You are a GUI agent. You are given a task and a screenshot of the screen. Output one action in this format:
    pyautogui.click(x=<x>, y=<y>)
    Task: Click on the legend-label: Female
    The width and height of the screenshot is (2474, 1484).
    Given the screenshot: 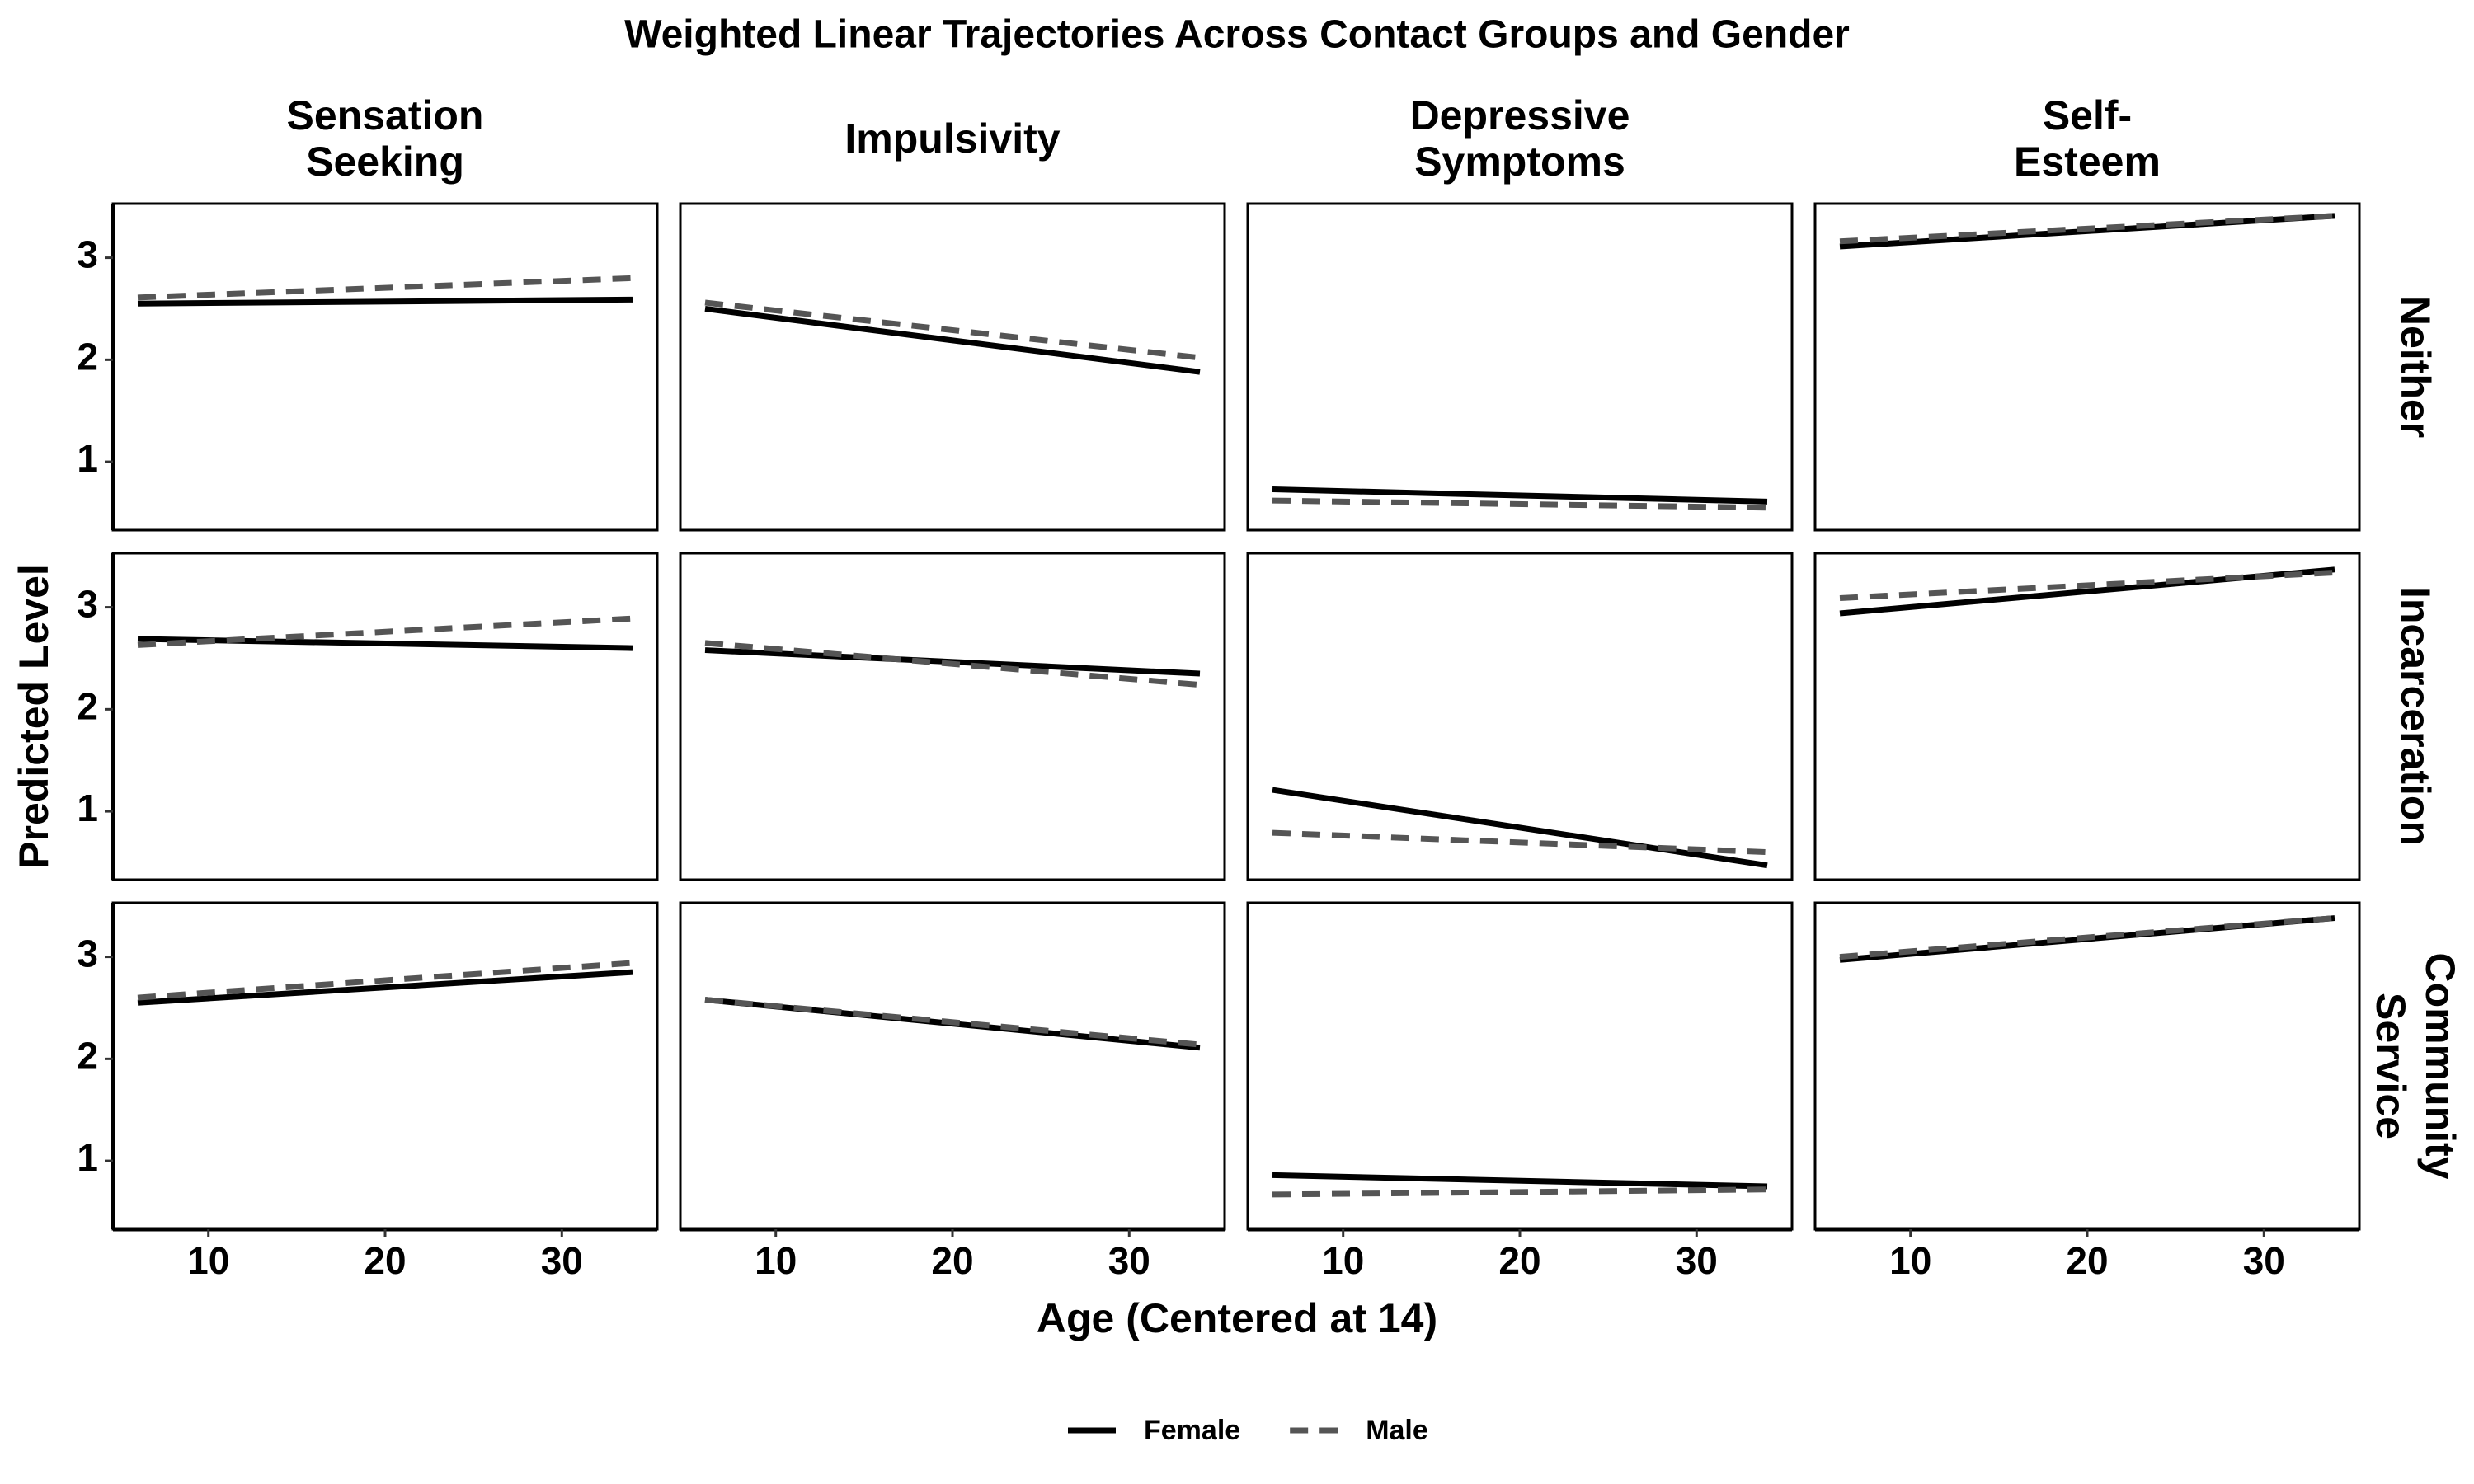 What is the action you would take?
    pyautogui.click(x=1192, y=1430)
    